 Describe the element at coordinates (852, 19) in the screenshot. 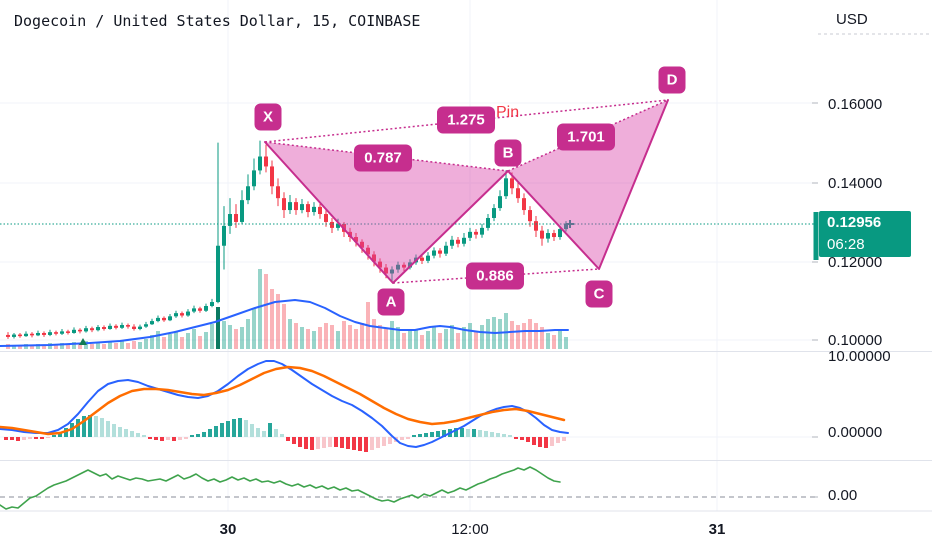

I see `currency-label: USD` at that location.